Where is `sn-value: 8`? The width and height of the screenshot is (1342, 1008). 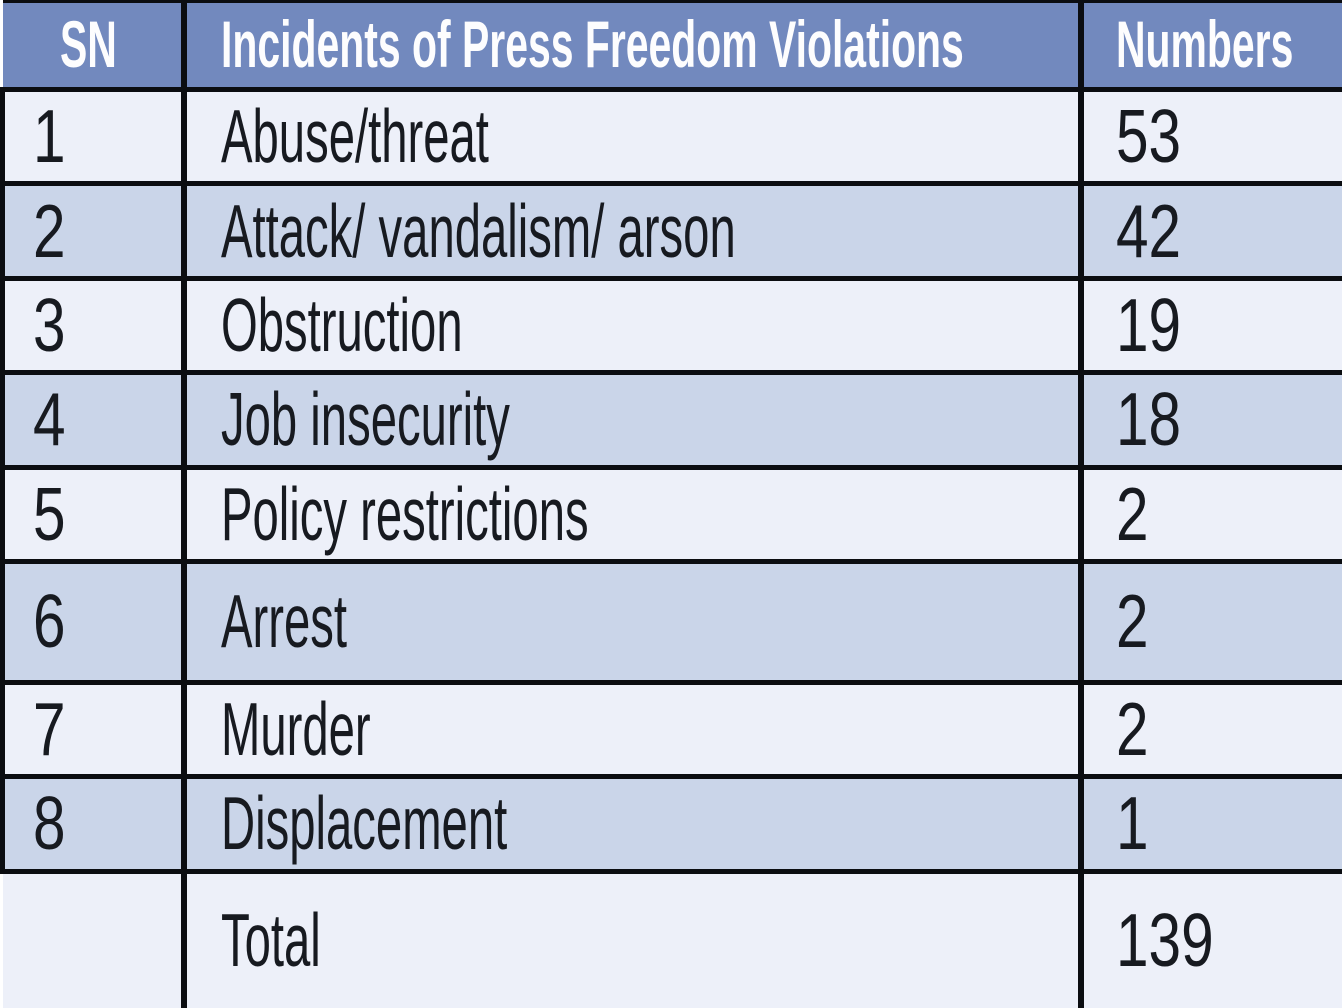 sn-value: 8 is located at coordinates (49, 823).